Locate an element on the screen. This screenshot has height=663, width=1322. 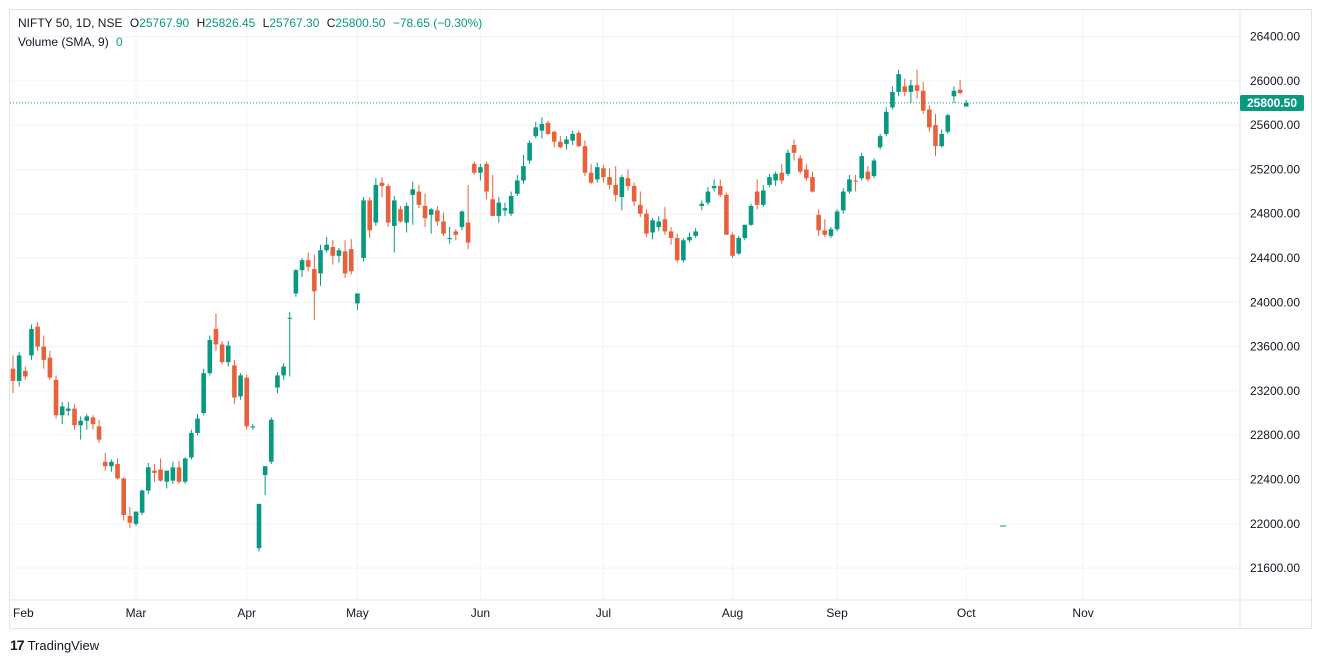
y-tick-label: 25200.00 is located at coordinates (1275, 169).